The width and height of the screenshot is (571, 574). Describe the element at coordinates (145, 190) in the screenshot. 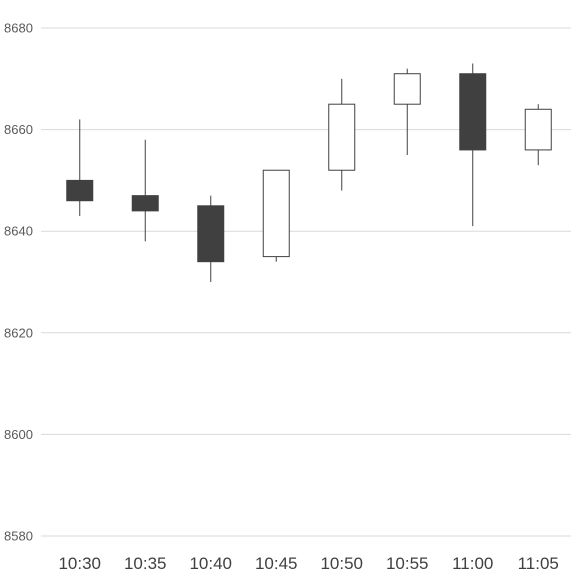

I see `candle-10:35` at that location.